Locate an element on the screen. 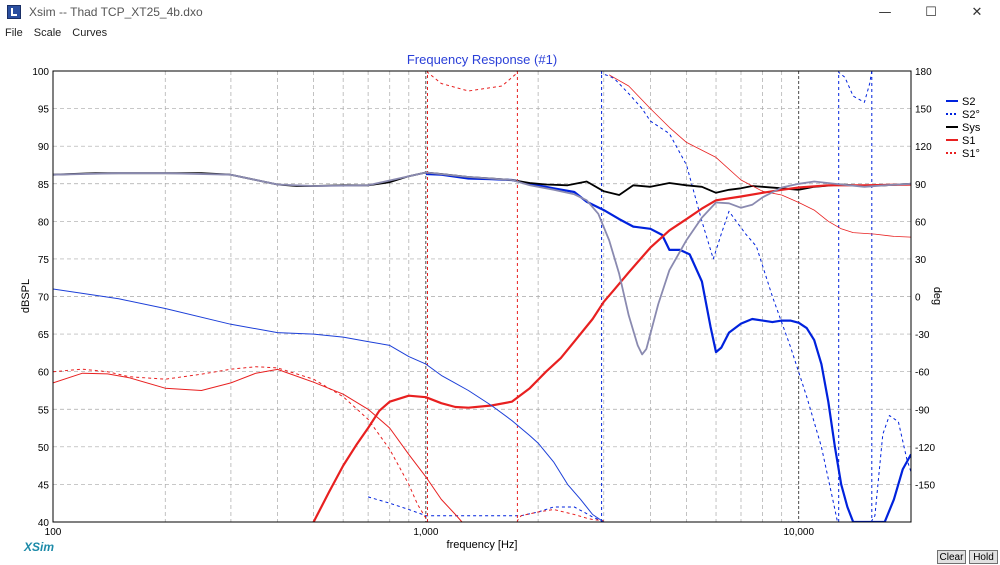  minimize-button: — is located at coordinates (885, 12).